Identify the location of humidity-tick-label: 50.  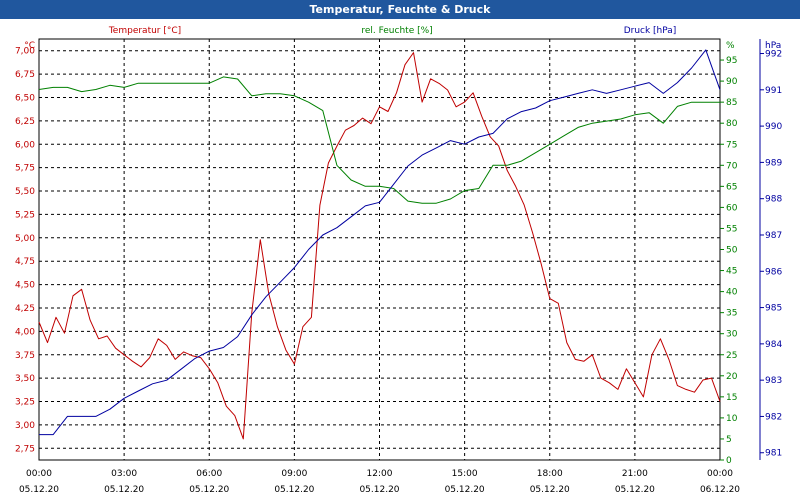
(732, 251).